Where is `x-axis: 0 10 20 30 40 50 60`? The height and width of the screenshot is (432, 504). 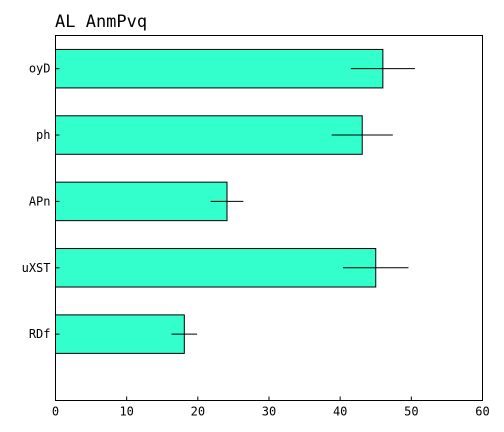 x-axis: 0 10 20 30 40 50 60 is located at coordinates (271, 407).